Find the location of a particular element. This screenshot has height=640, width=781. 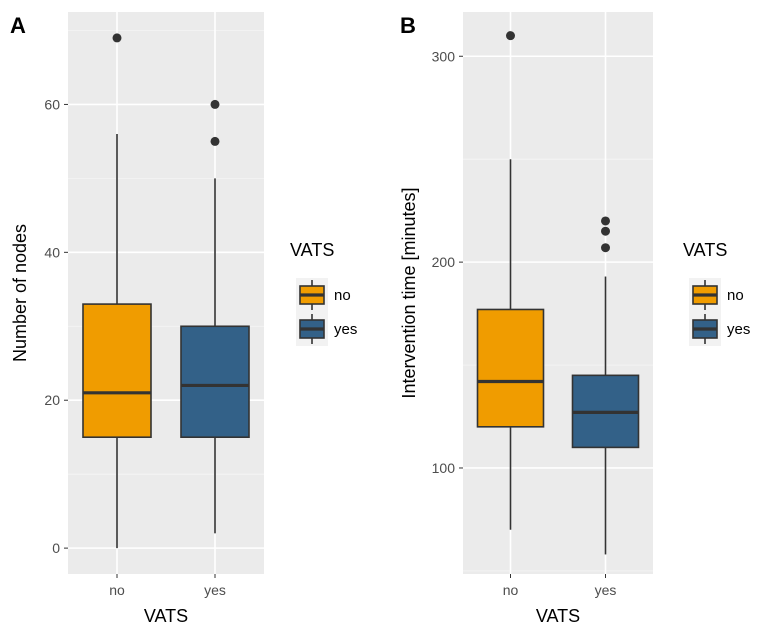

y-tick-label: 60 is located at coordinates (52, 104).